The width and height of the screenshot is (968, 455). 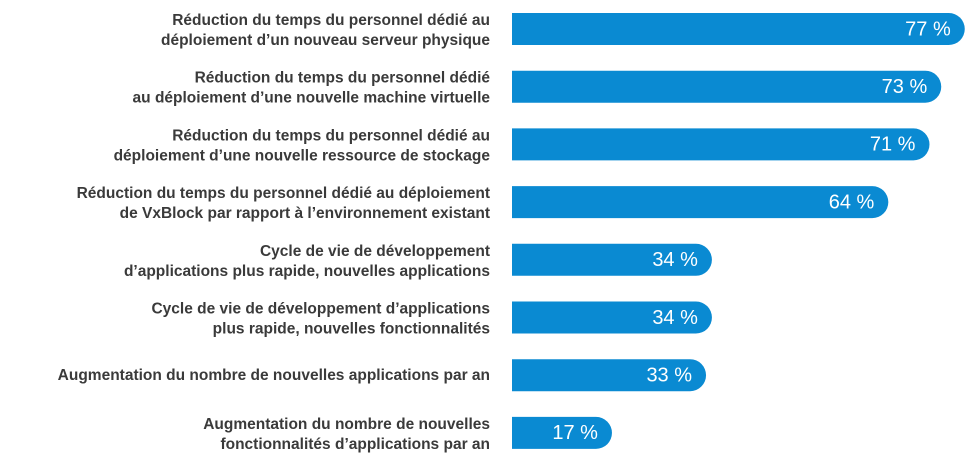 What do you see at coordinates (893, 145) in the screenshot?
I see `value-label: 71 %` at bounding box center [893, 145].